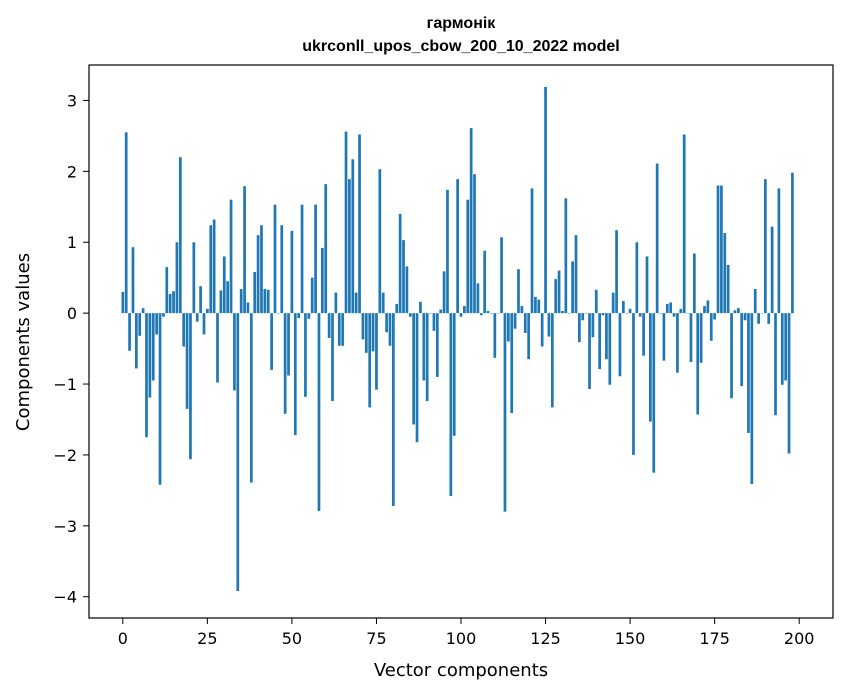 The image size is (847, 696). What do you see at coordinates (207, 638) in the screenshot?
I see `x-tick-label: 25` at bounding box center [207, 638].